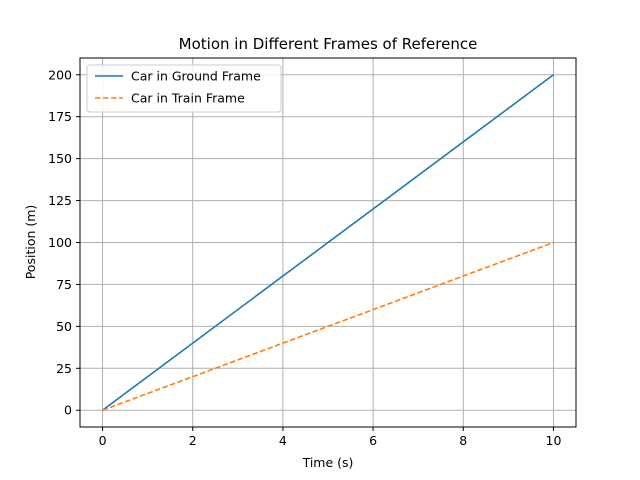 The image size is (640, 480). What do you see at coordinates (330, 437) in the screenshot?
I see `x-axis-ticks: 0 2 4 6 8 10` at bounding box center [330, 437].